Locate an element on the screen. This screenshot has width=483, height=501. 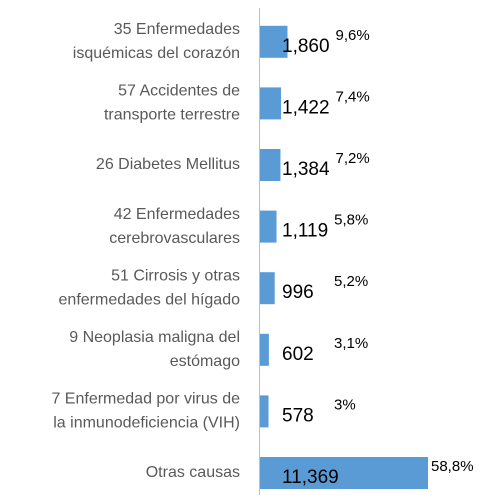
category-label: 9 Neoplasia maligna del is located at coordinates (154, 337).